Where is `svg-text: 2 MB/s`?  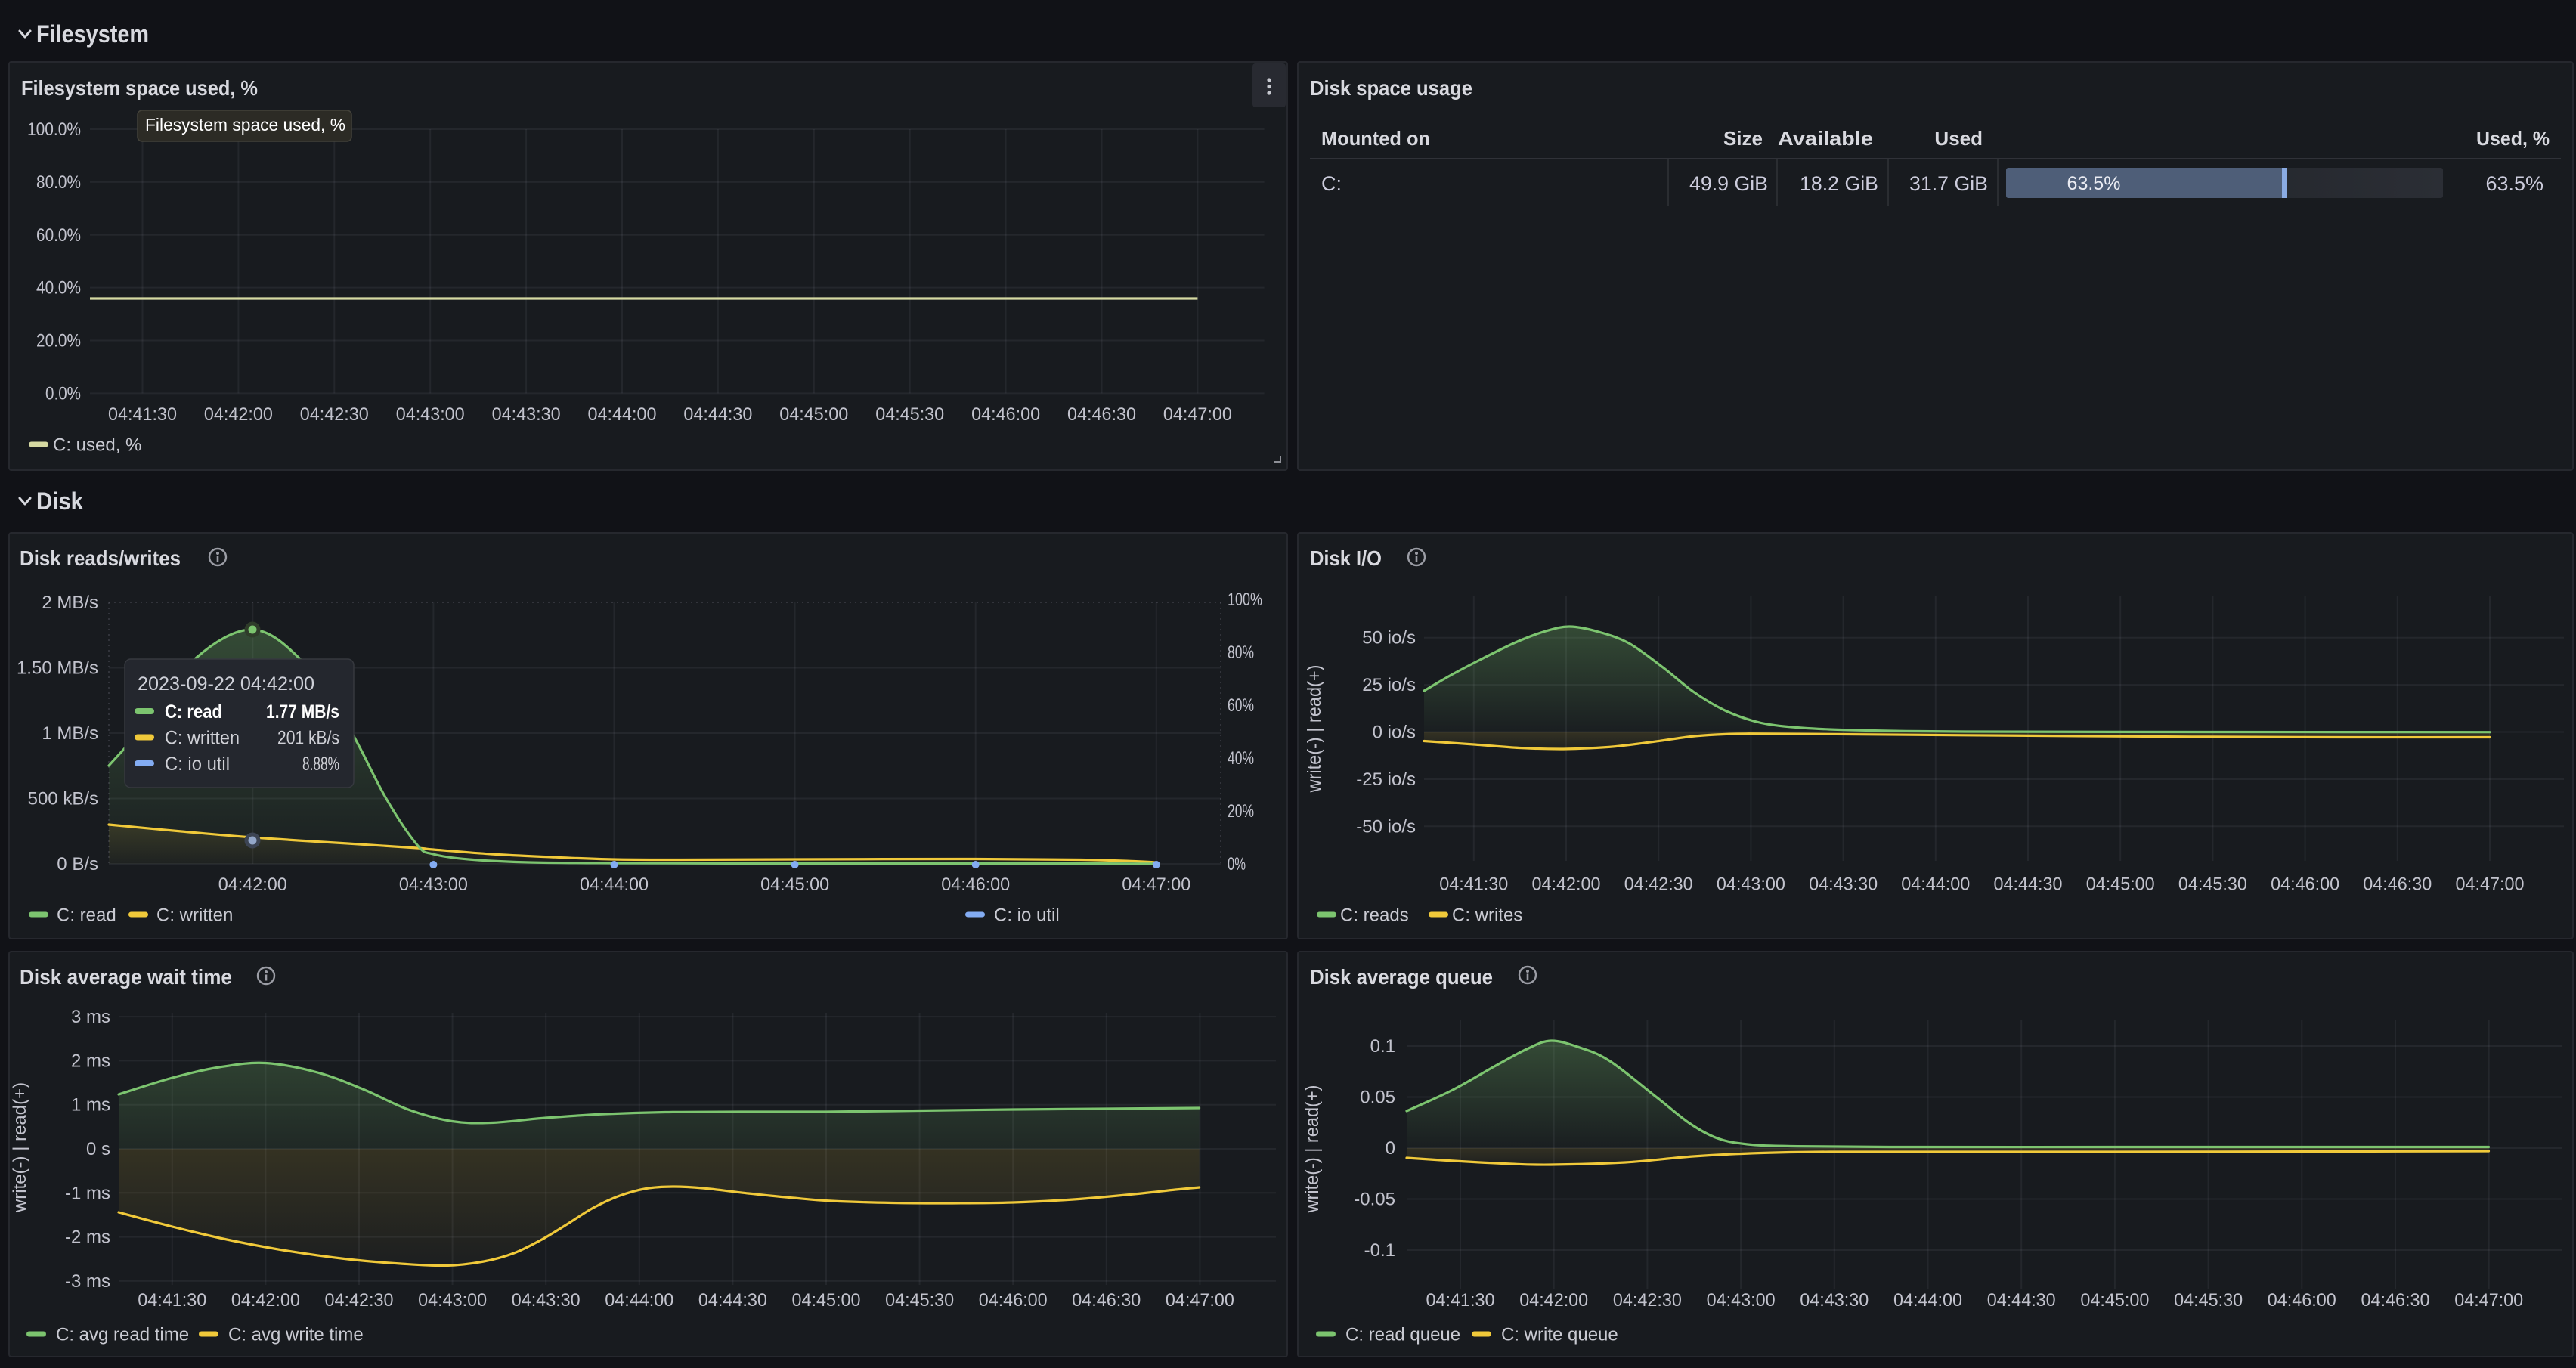 svg-text: 2 MB/s is located at coordinates (70, 603).